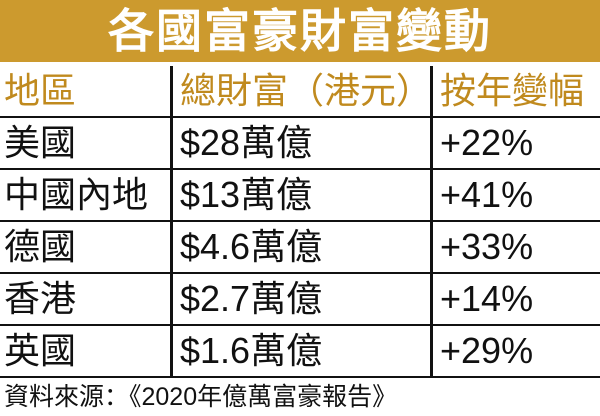  What do you see at coordinates (40, 298) in the screenshot?
I see `table-cell: 香港` at bounding box center [40, 298].